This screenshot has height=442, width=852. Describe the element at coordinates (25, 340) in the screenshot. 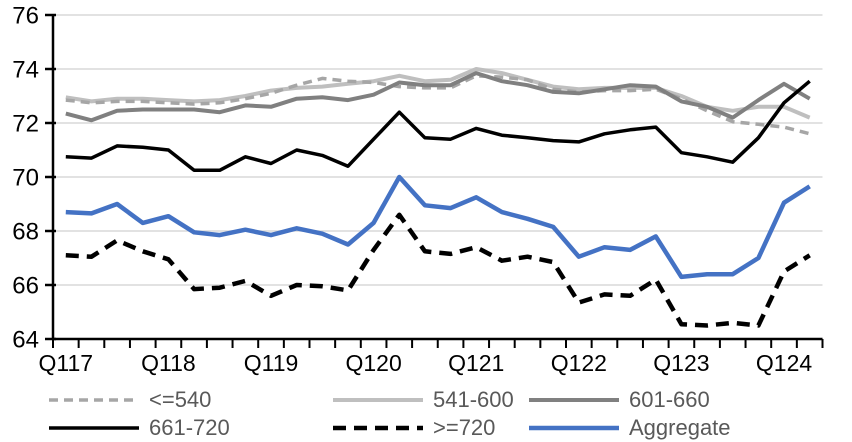

I see `y-tick-label: 64` at that location.